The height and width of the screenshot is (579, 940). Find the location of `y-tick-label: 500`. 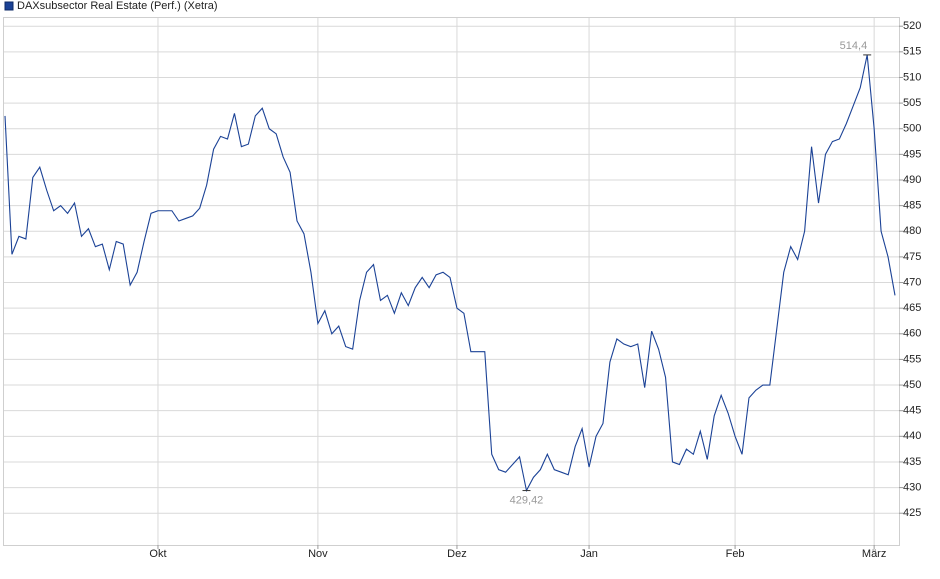

y-tick-label: 500 is located at coordinates (912, 129).